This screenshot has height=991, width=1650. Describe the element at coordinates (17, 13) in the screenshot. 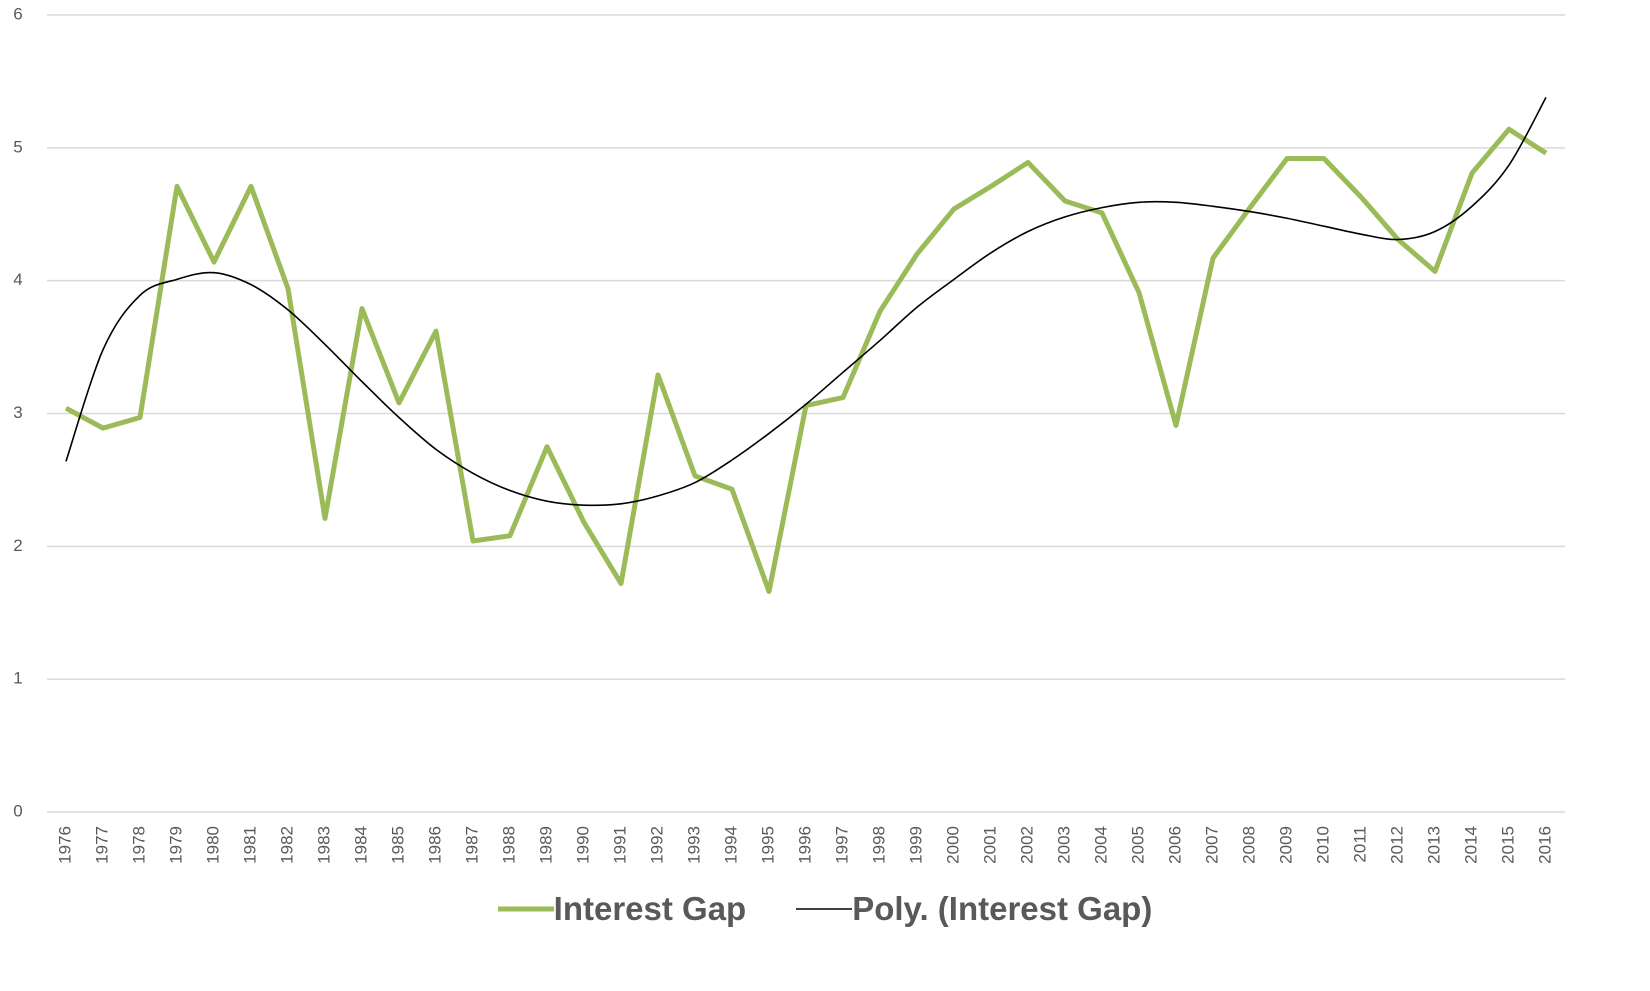

I see `y-tick-label: 6` at that location.